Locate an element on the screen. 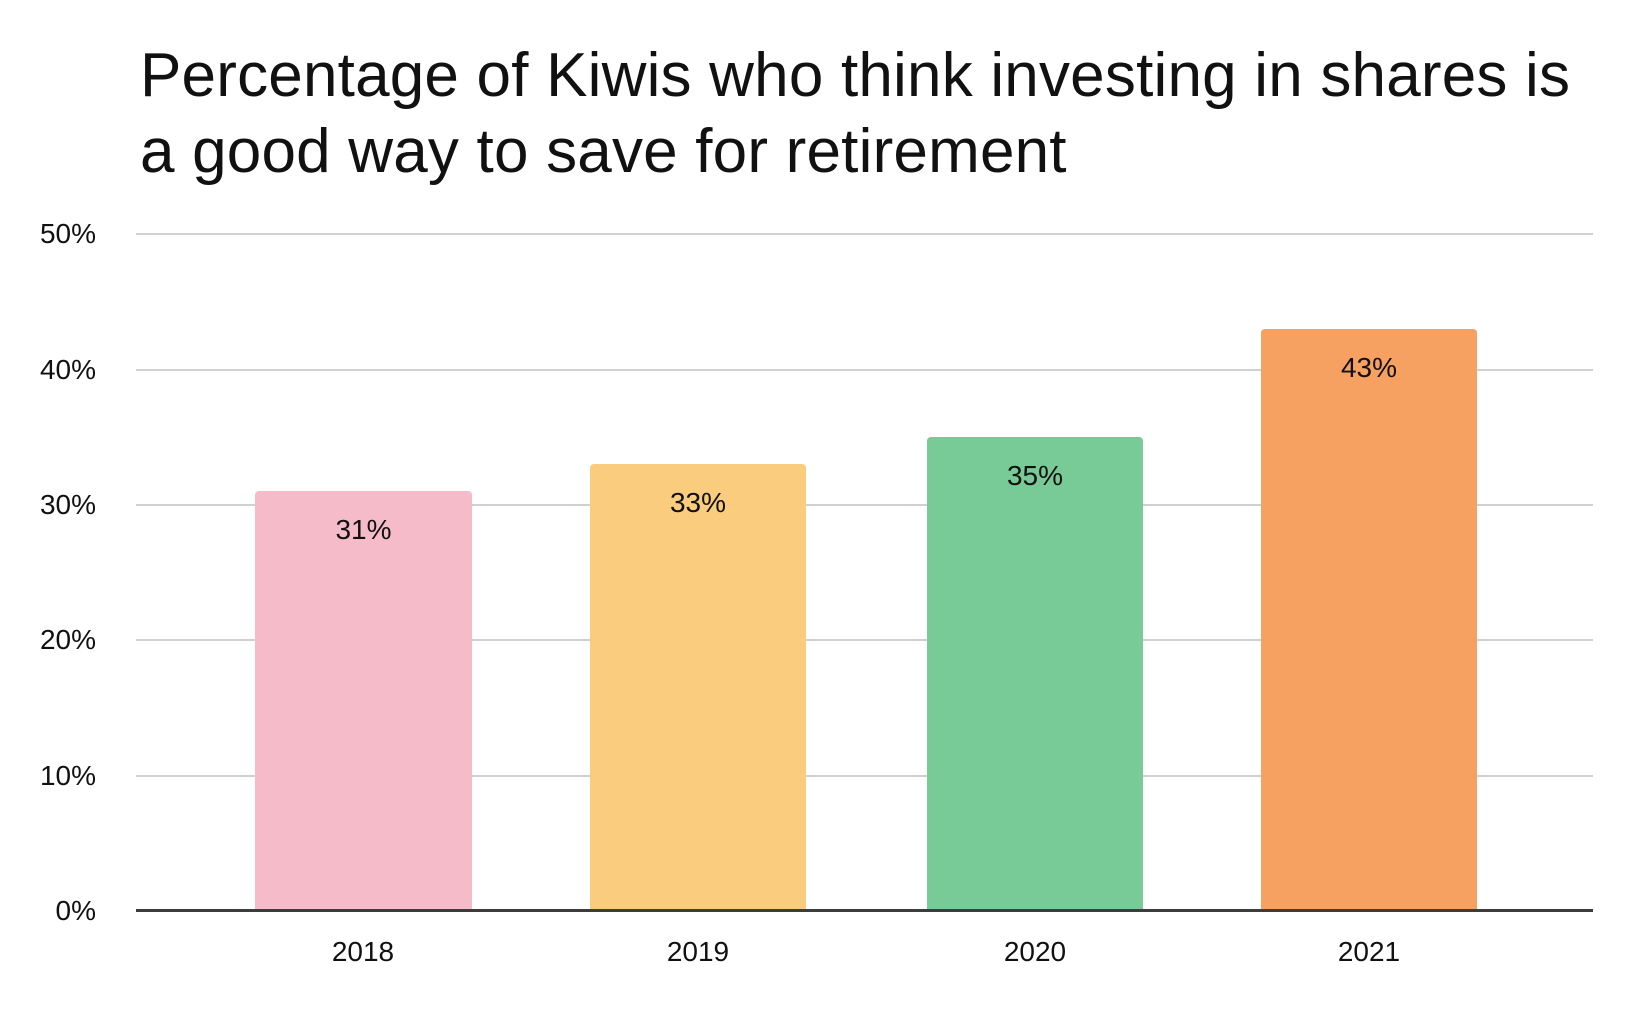  bar-value-label: 33% is located at coordinates (698, 502).